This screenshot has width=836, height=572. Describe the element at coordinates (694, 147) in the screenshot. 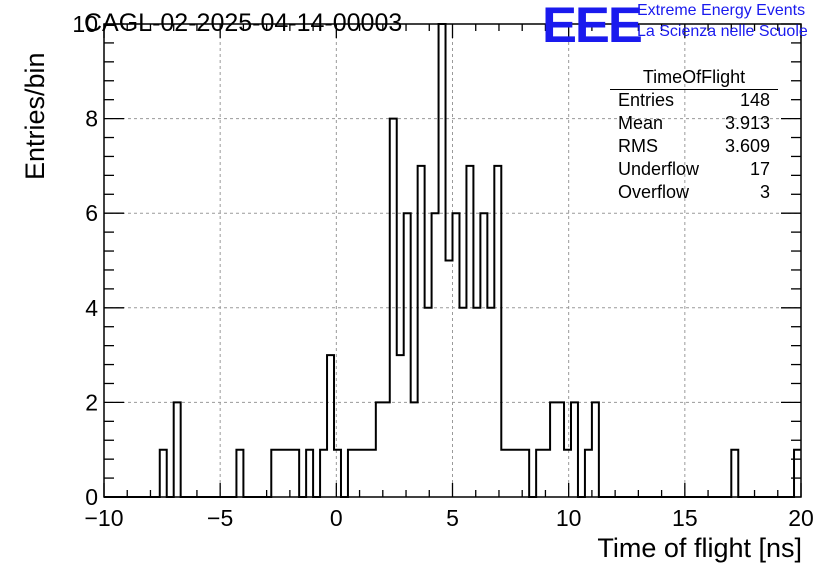

I see `stats-row-rms: RMS 3.609` at that location.